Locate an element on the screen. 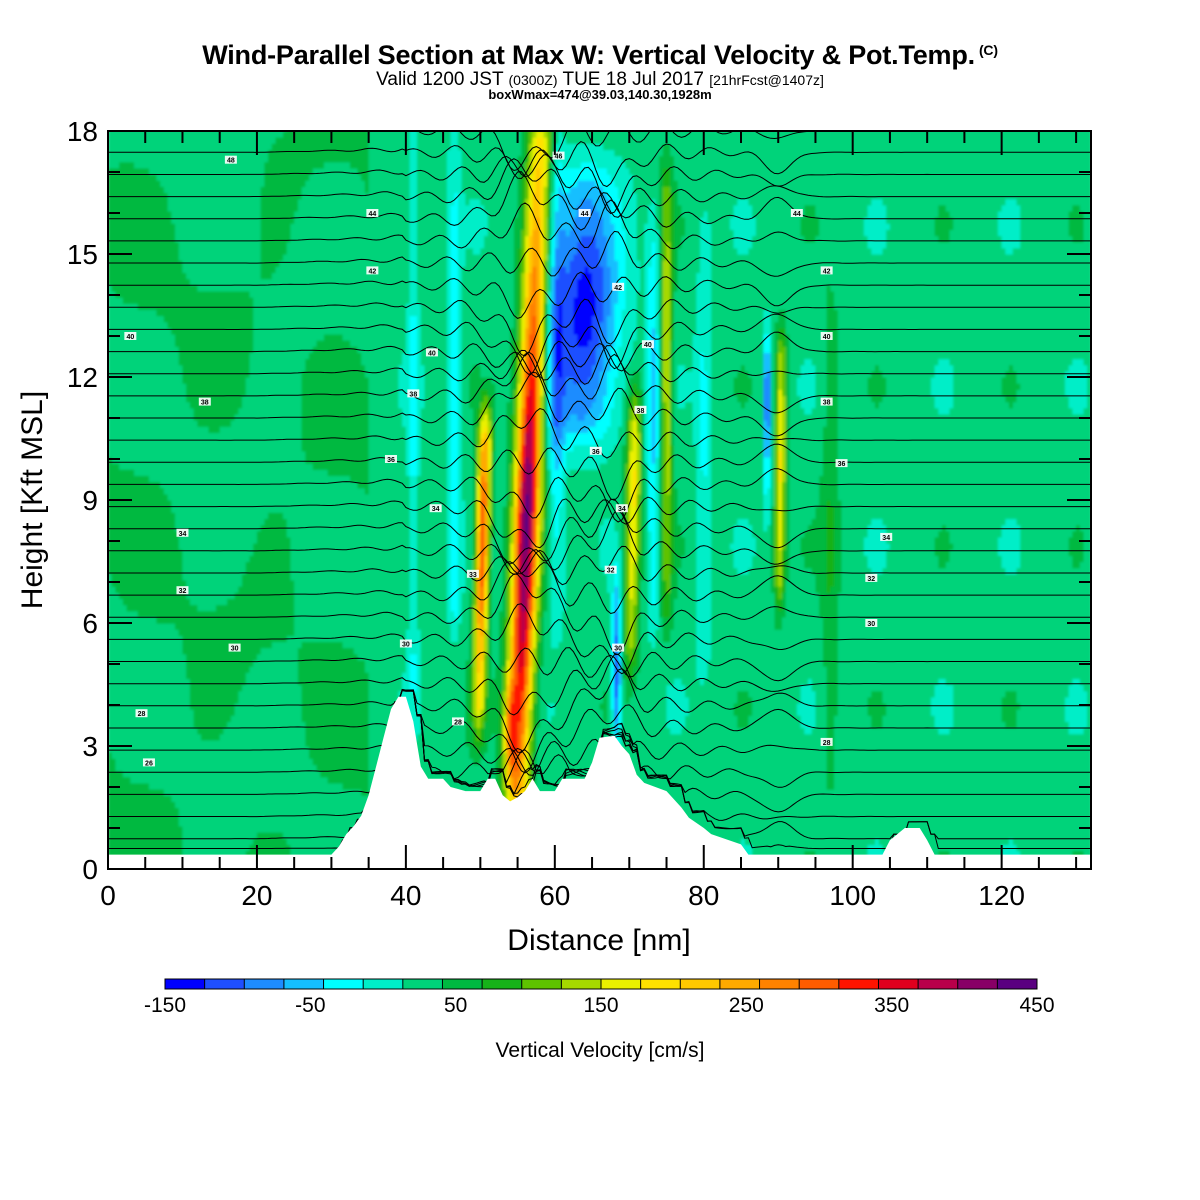  title-mark: (C) is located at coordinates (988, 50).